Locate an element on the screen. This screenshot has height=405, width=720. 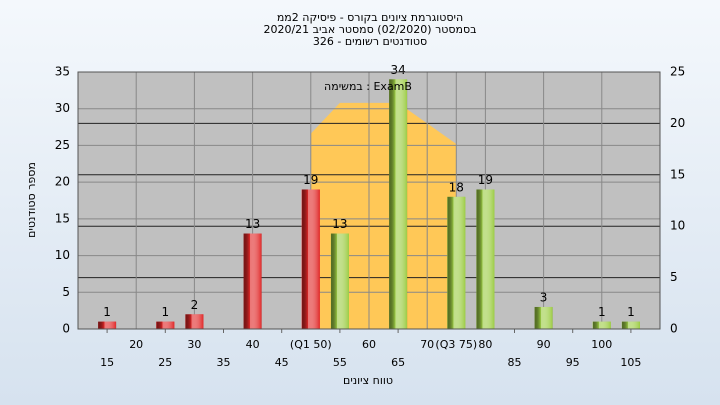
value-label: 2 is located at coordinates (195, 305).